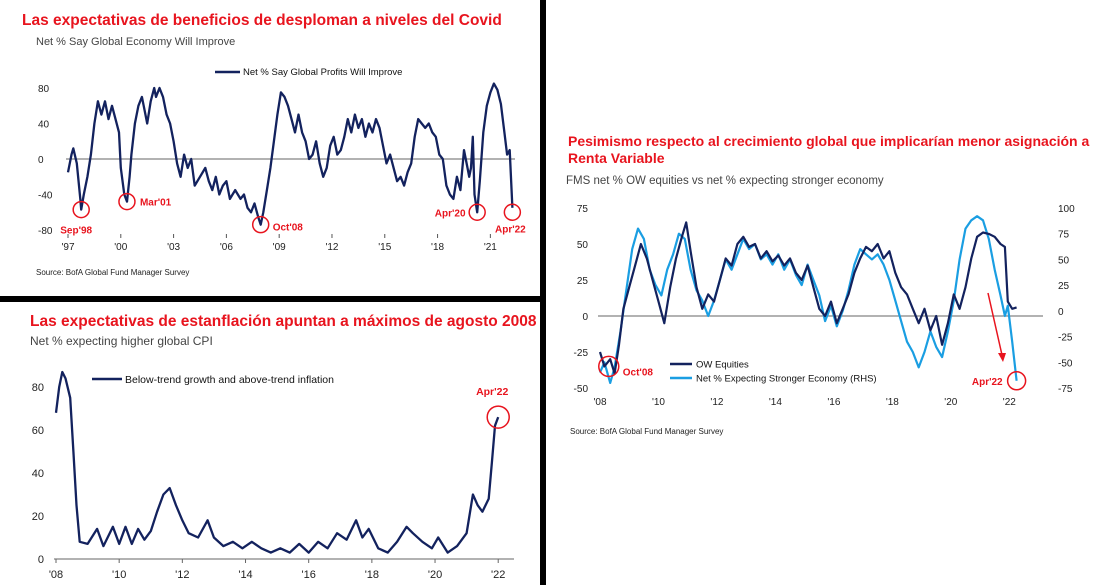 The width and height of the screenshot is (1099, 585). Describe the element at coordinates (786, 379) in the screenshot. I see `legend-label-stronger-economy: Net % Expecting Stronger Economy (RHS)` at that location.